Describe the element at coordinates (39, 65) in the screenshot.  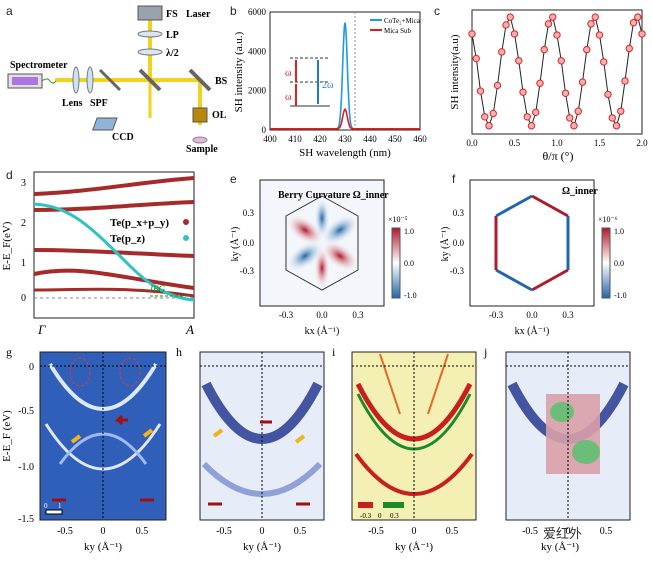
I see `label-spectrometer: Spectrometer` at that location.